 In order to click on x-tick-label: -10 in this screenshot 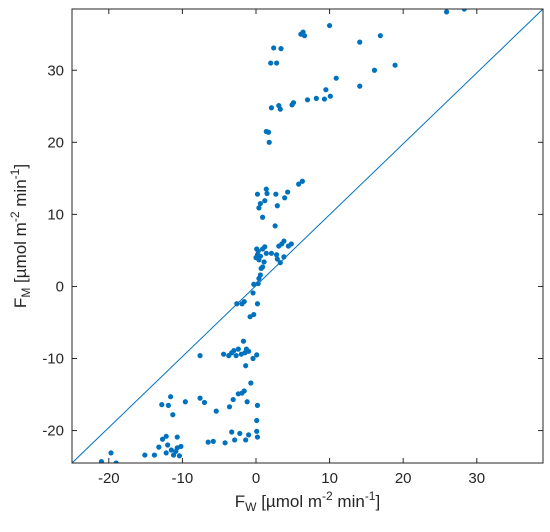, I will do `click(183, 478)`.